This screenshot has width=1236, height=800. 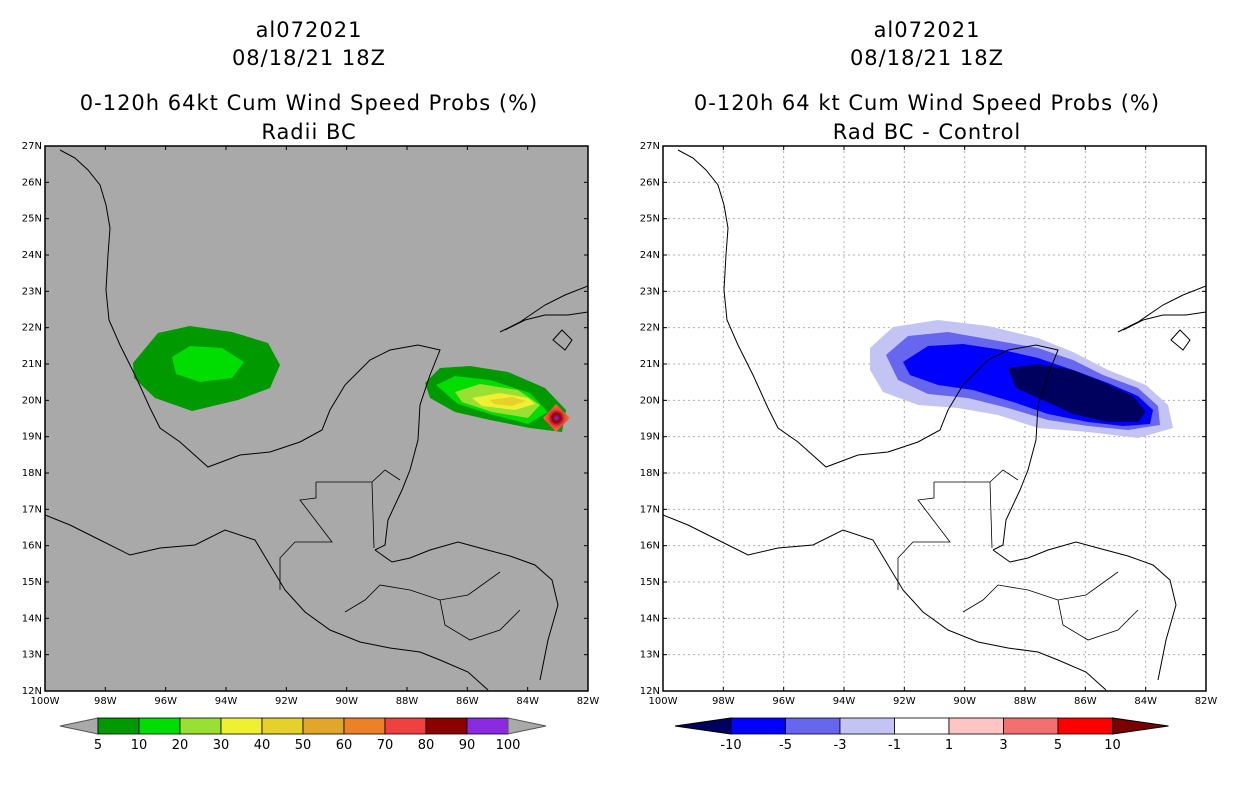 I want to click on colorbar: 5 10 20 30 40 50 60 70 80 90 100, so click(x=303, y=735).